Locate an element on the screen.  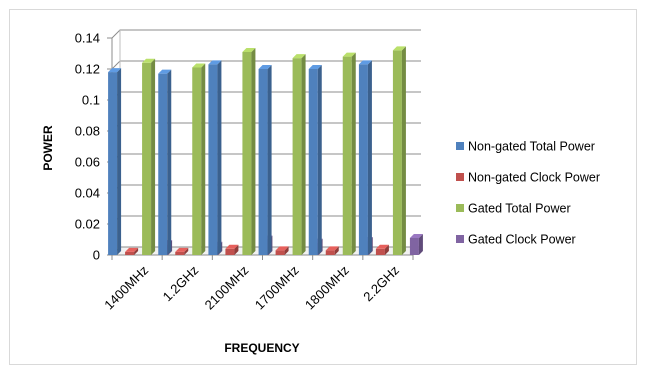
legend-label: Non-gated Total Power is located at coordinates (531, 147).